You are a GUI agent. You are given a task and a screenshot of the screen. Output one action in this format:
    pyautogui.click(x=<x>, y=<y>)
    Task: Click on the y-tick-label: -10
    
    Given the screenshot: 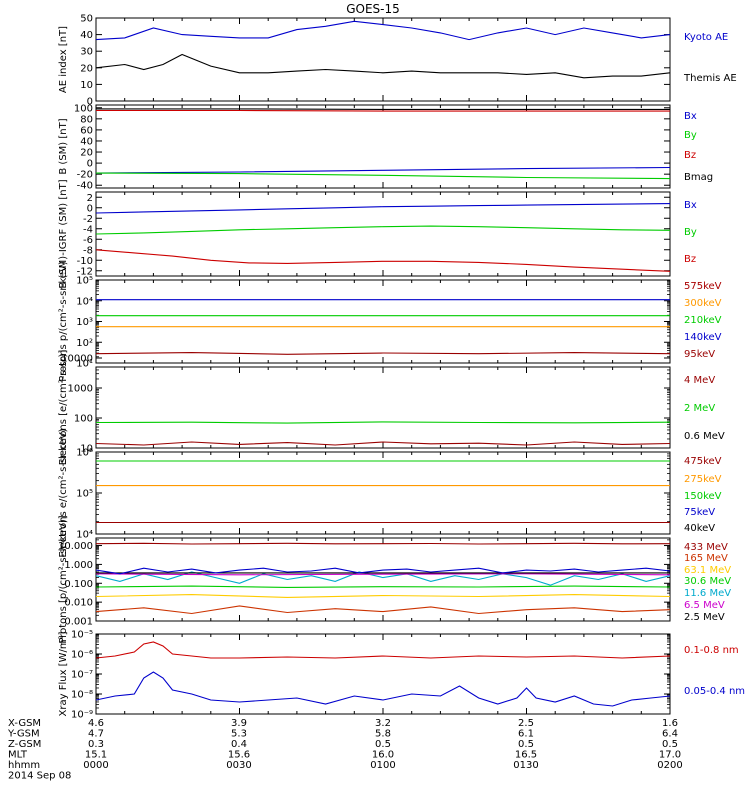 What is the action you would take?
    pyautogui.click(x=85, y=261)
    